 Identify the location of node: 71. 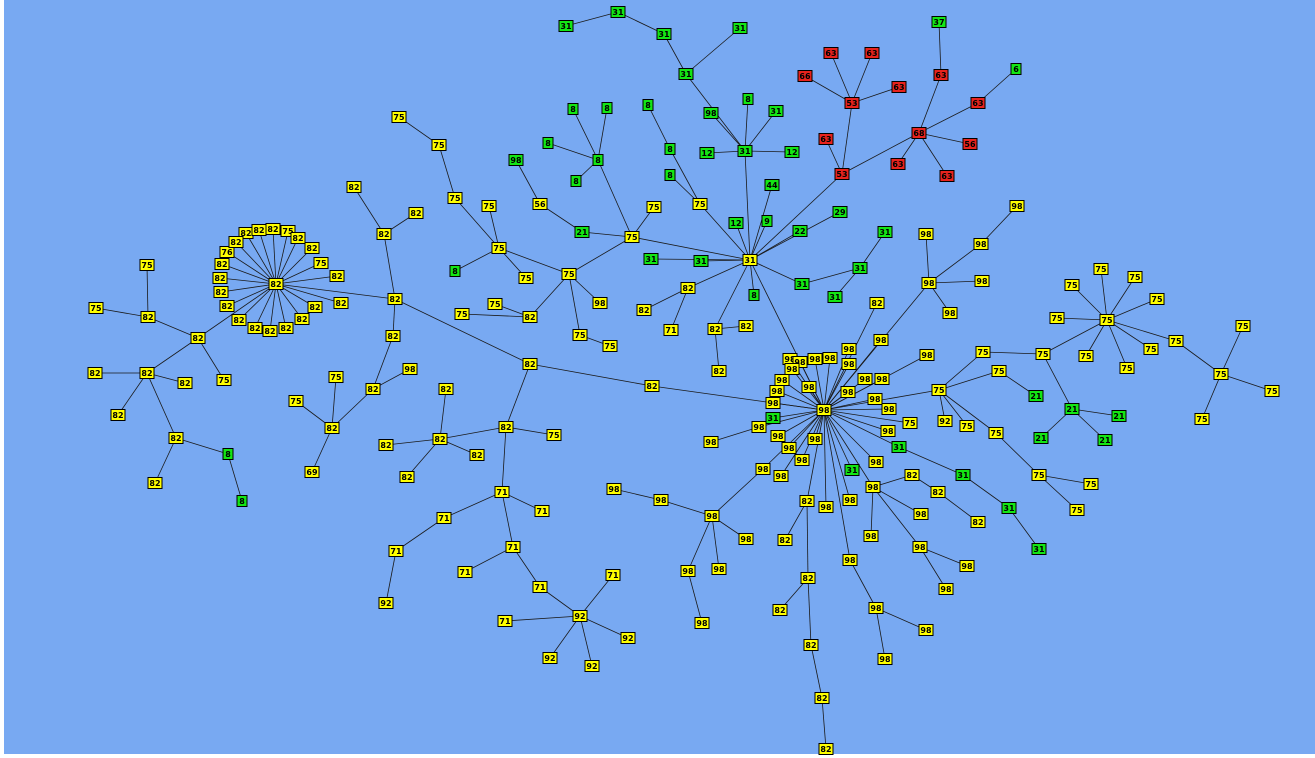
(540, 587).